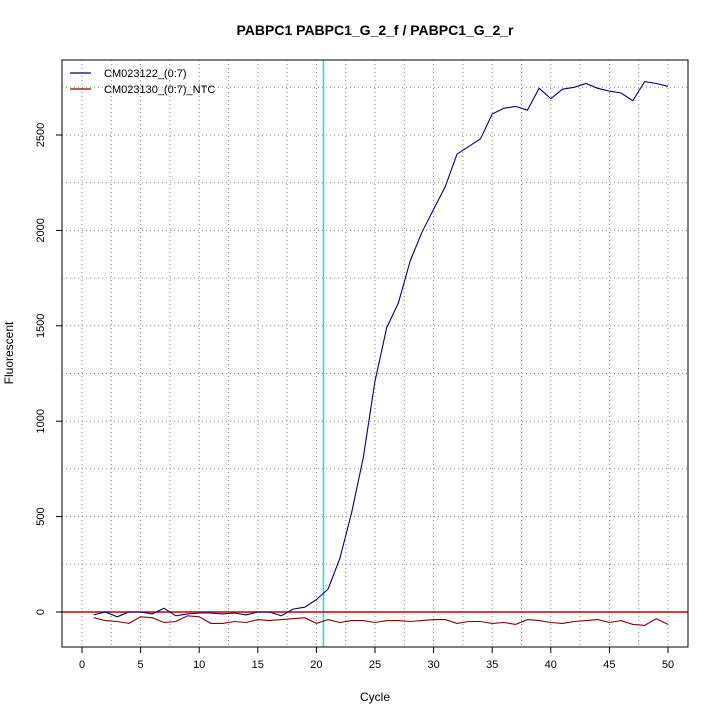 Image resolution: width=720 pixels, height=720 pixels. What do you see at coordinates (9, 352) in the screenshot?
I see `y-axis-label: Fluorescent` at bounding box center [9, 352].